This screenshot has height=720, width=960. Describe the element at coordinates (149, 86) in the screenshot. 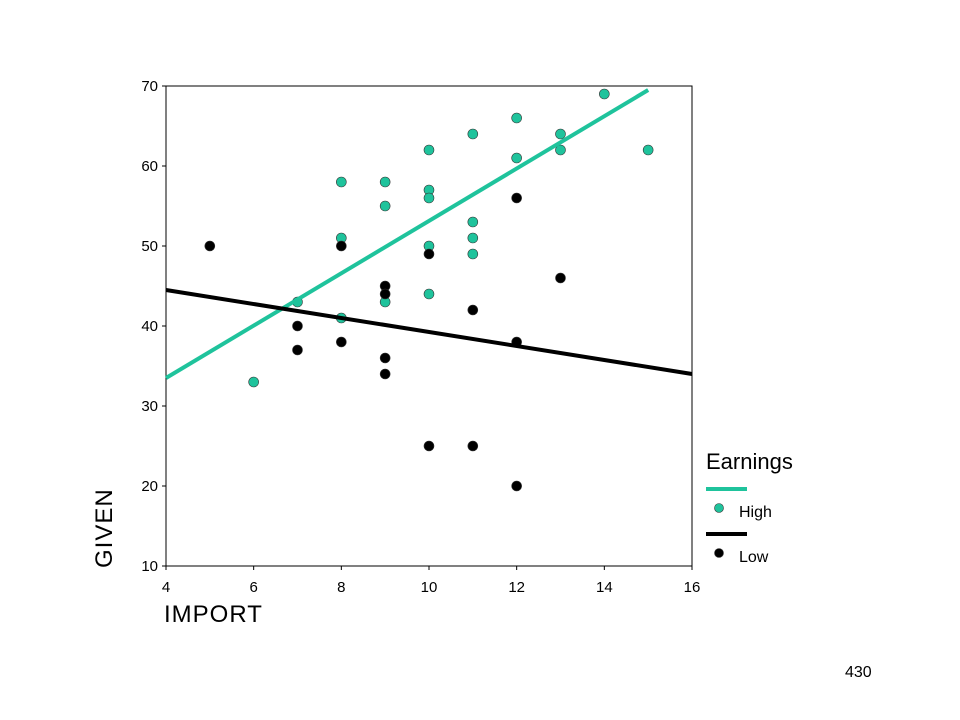

I see `y-tick-label-6: 70` at that location.